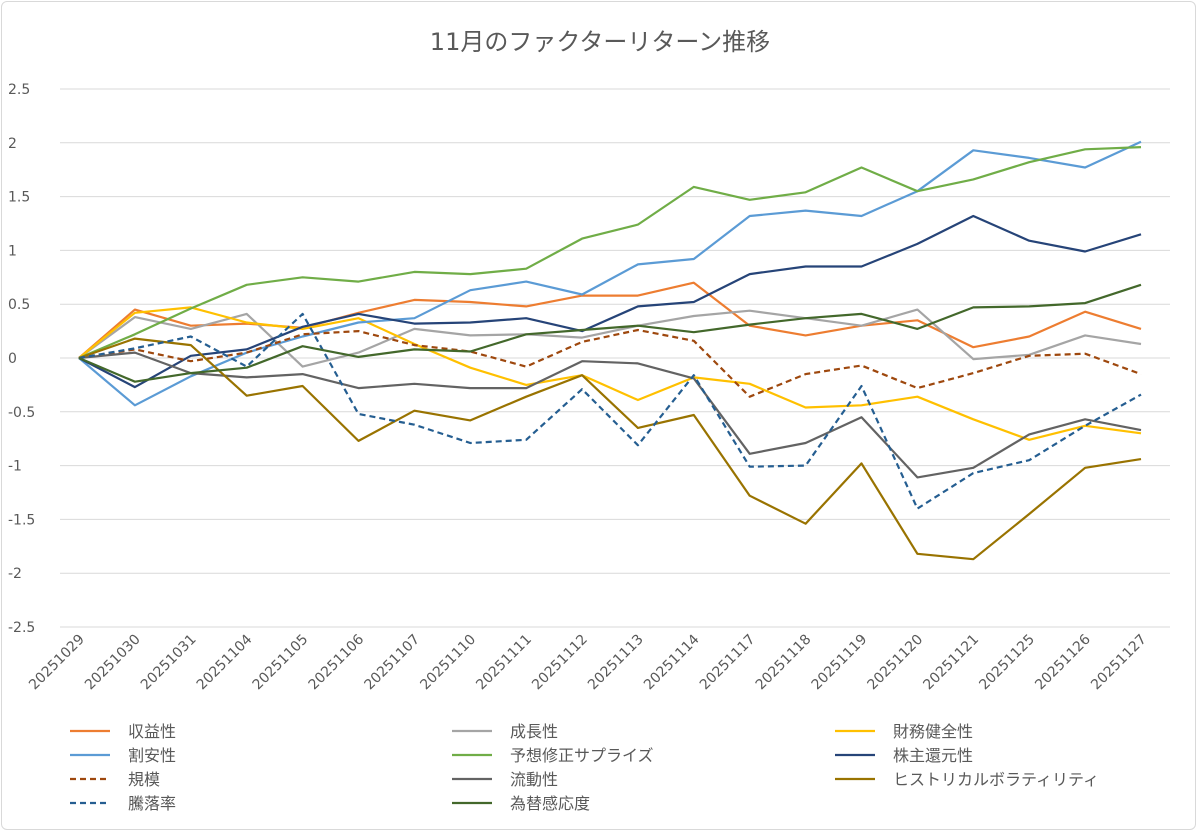 The width and height of the screenshot is (1199, 833). What do you see at coordinates (933, 755) in the screenshot?
I see `legend-label: 株主還元性` at bounding box center [933, 755].